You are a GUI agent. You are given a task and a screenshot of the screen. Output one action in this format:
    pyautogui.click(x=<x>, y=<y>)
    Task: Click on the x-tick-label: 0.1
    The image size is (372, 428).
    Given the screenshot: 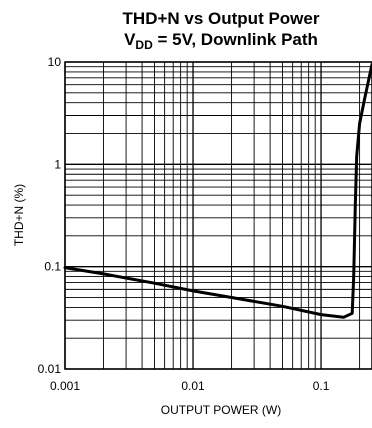 What is the action you would take?
    pyautogui.click(x=321, y=386)
    